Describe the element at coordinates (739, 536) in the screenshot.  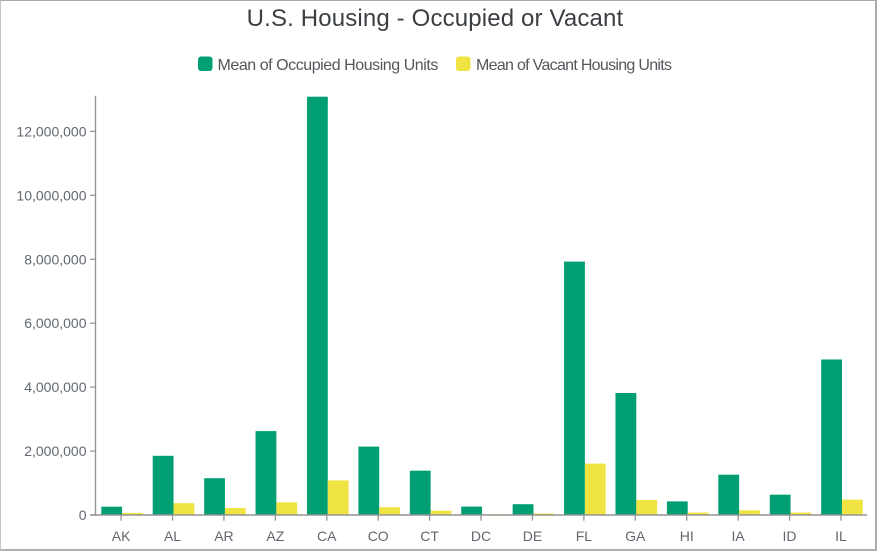
I see `svg-text: IA` at that location.